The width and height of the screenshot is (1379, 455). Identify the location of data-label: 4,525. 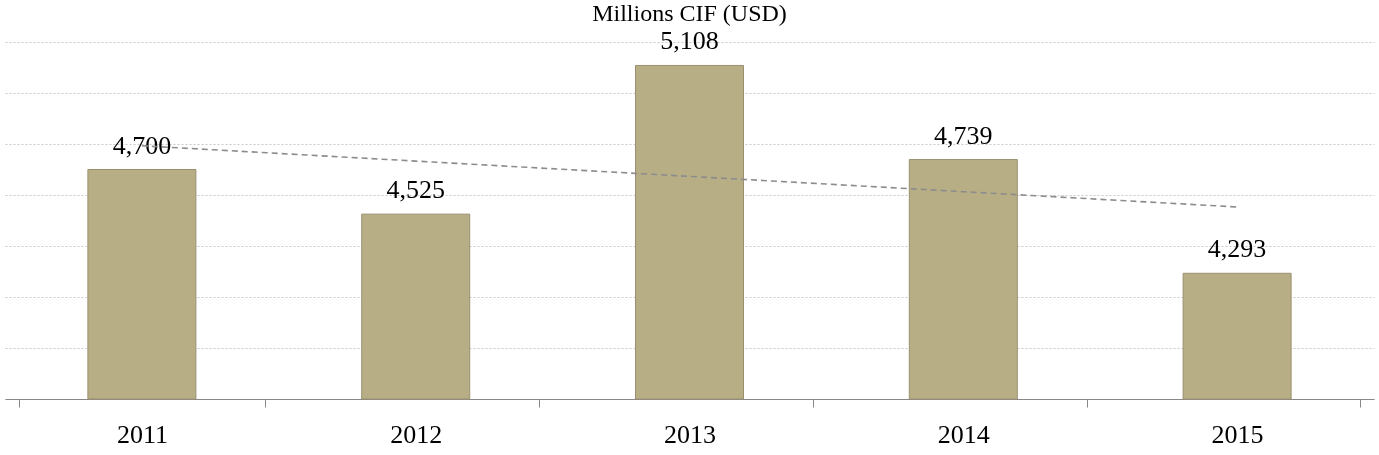
(415, 190).